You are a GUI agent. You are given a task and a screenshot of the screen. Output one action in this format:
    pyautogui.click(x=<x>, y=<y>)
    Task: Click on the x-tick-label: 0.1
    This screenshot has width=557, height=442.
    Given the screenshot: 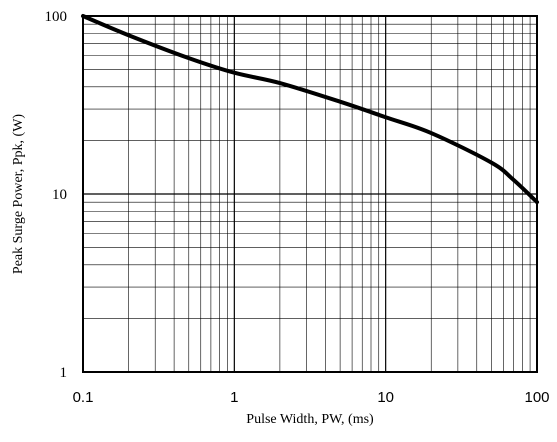 What is the action you would take?
    pyautogui.click(x=83, y=397)
    